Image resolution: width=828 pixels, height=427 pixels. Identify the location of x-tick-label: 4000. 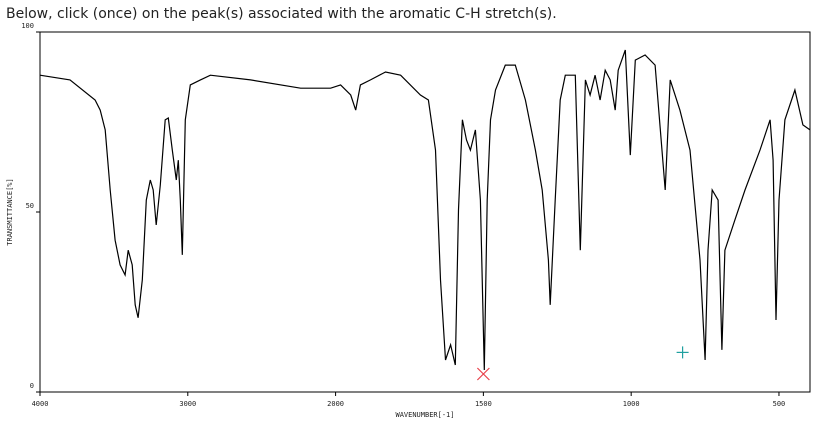
(40, 404).